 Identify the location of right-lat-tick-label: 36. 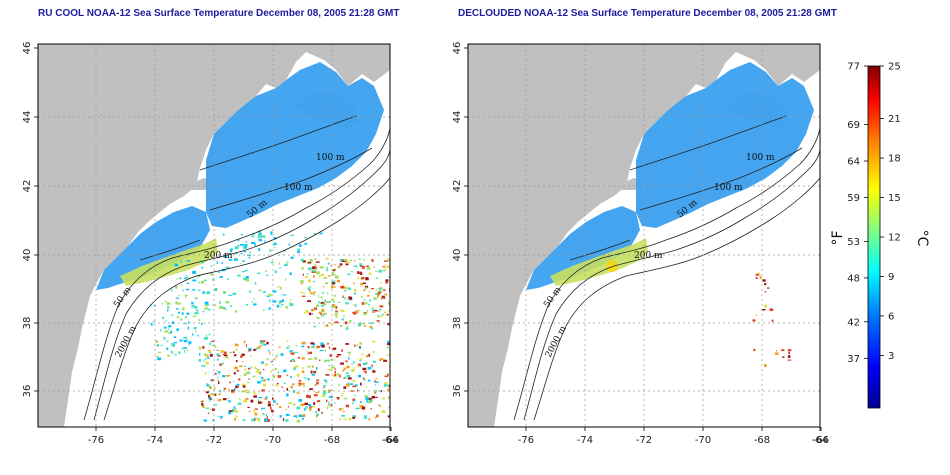
(457, 391).